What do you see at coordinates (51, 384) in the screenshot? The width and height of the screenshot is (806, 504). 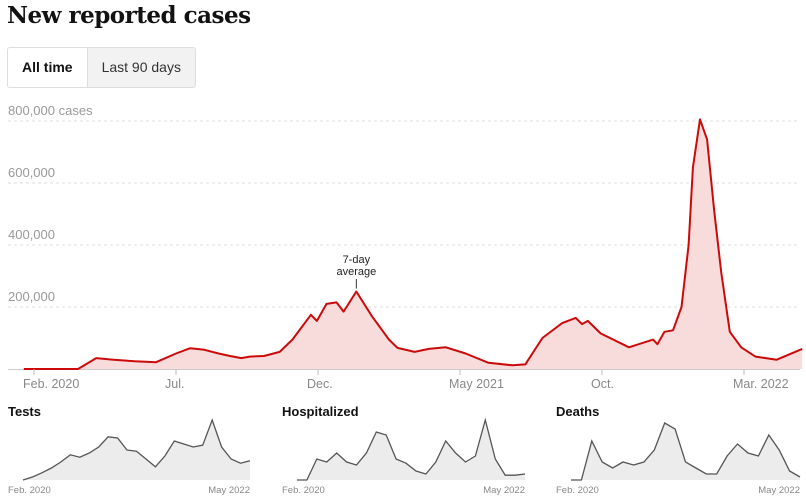 I see `x-tick-label: Feb. 2020` at bounding box center [51, 384].